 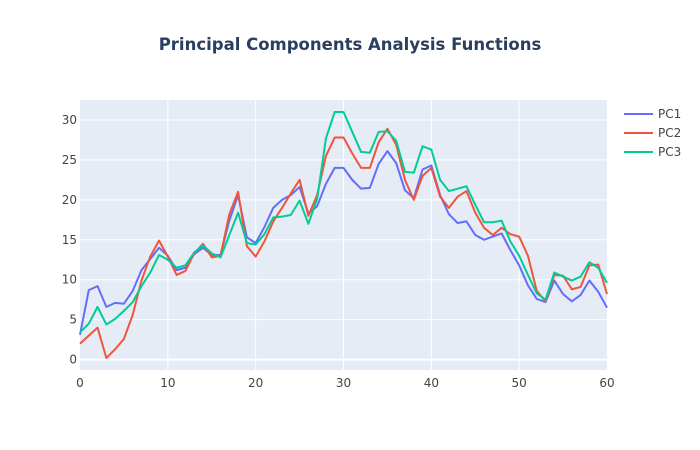 I want to click on y-tick-label: 20, so click(x=69, y=200).